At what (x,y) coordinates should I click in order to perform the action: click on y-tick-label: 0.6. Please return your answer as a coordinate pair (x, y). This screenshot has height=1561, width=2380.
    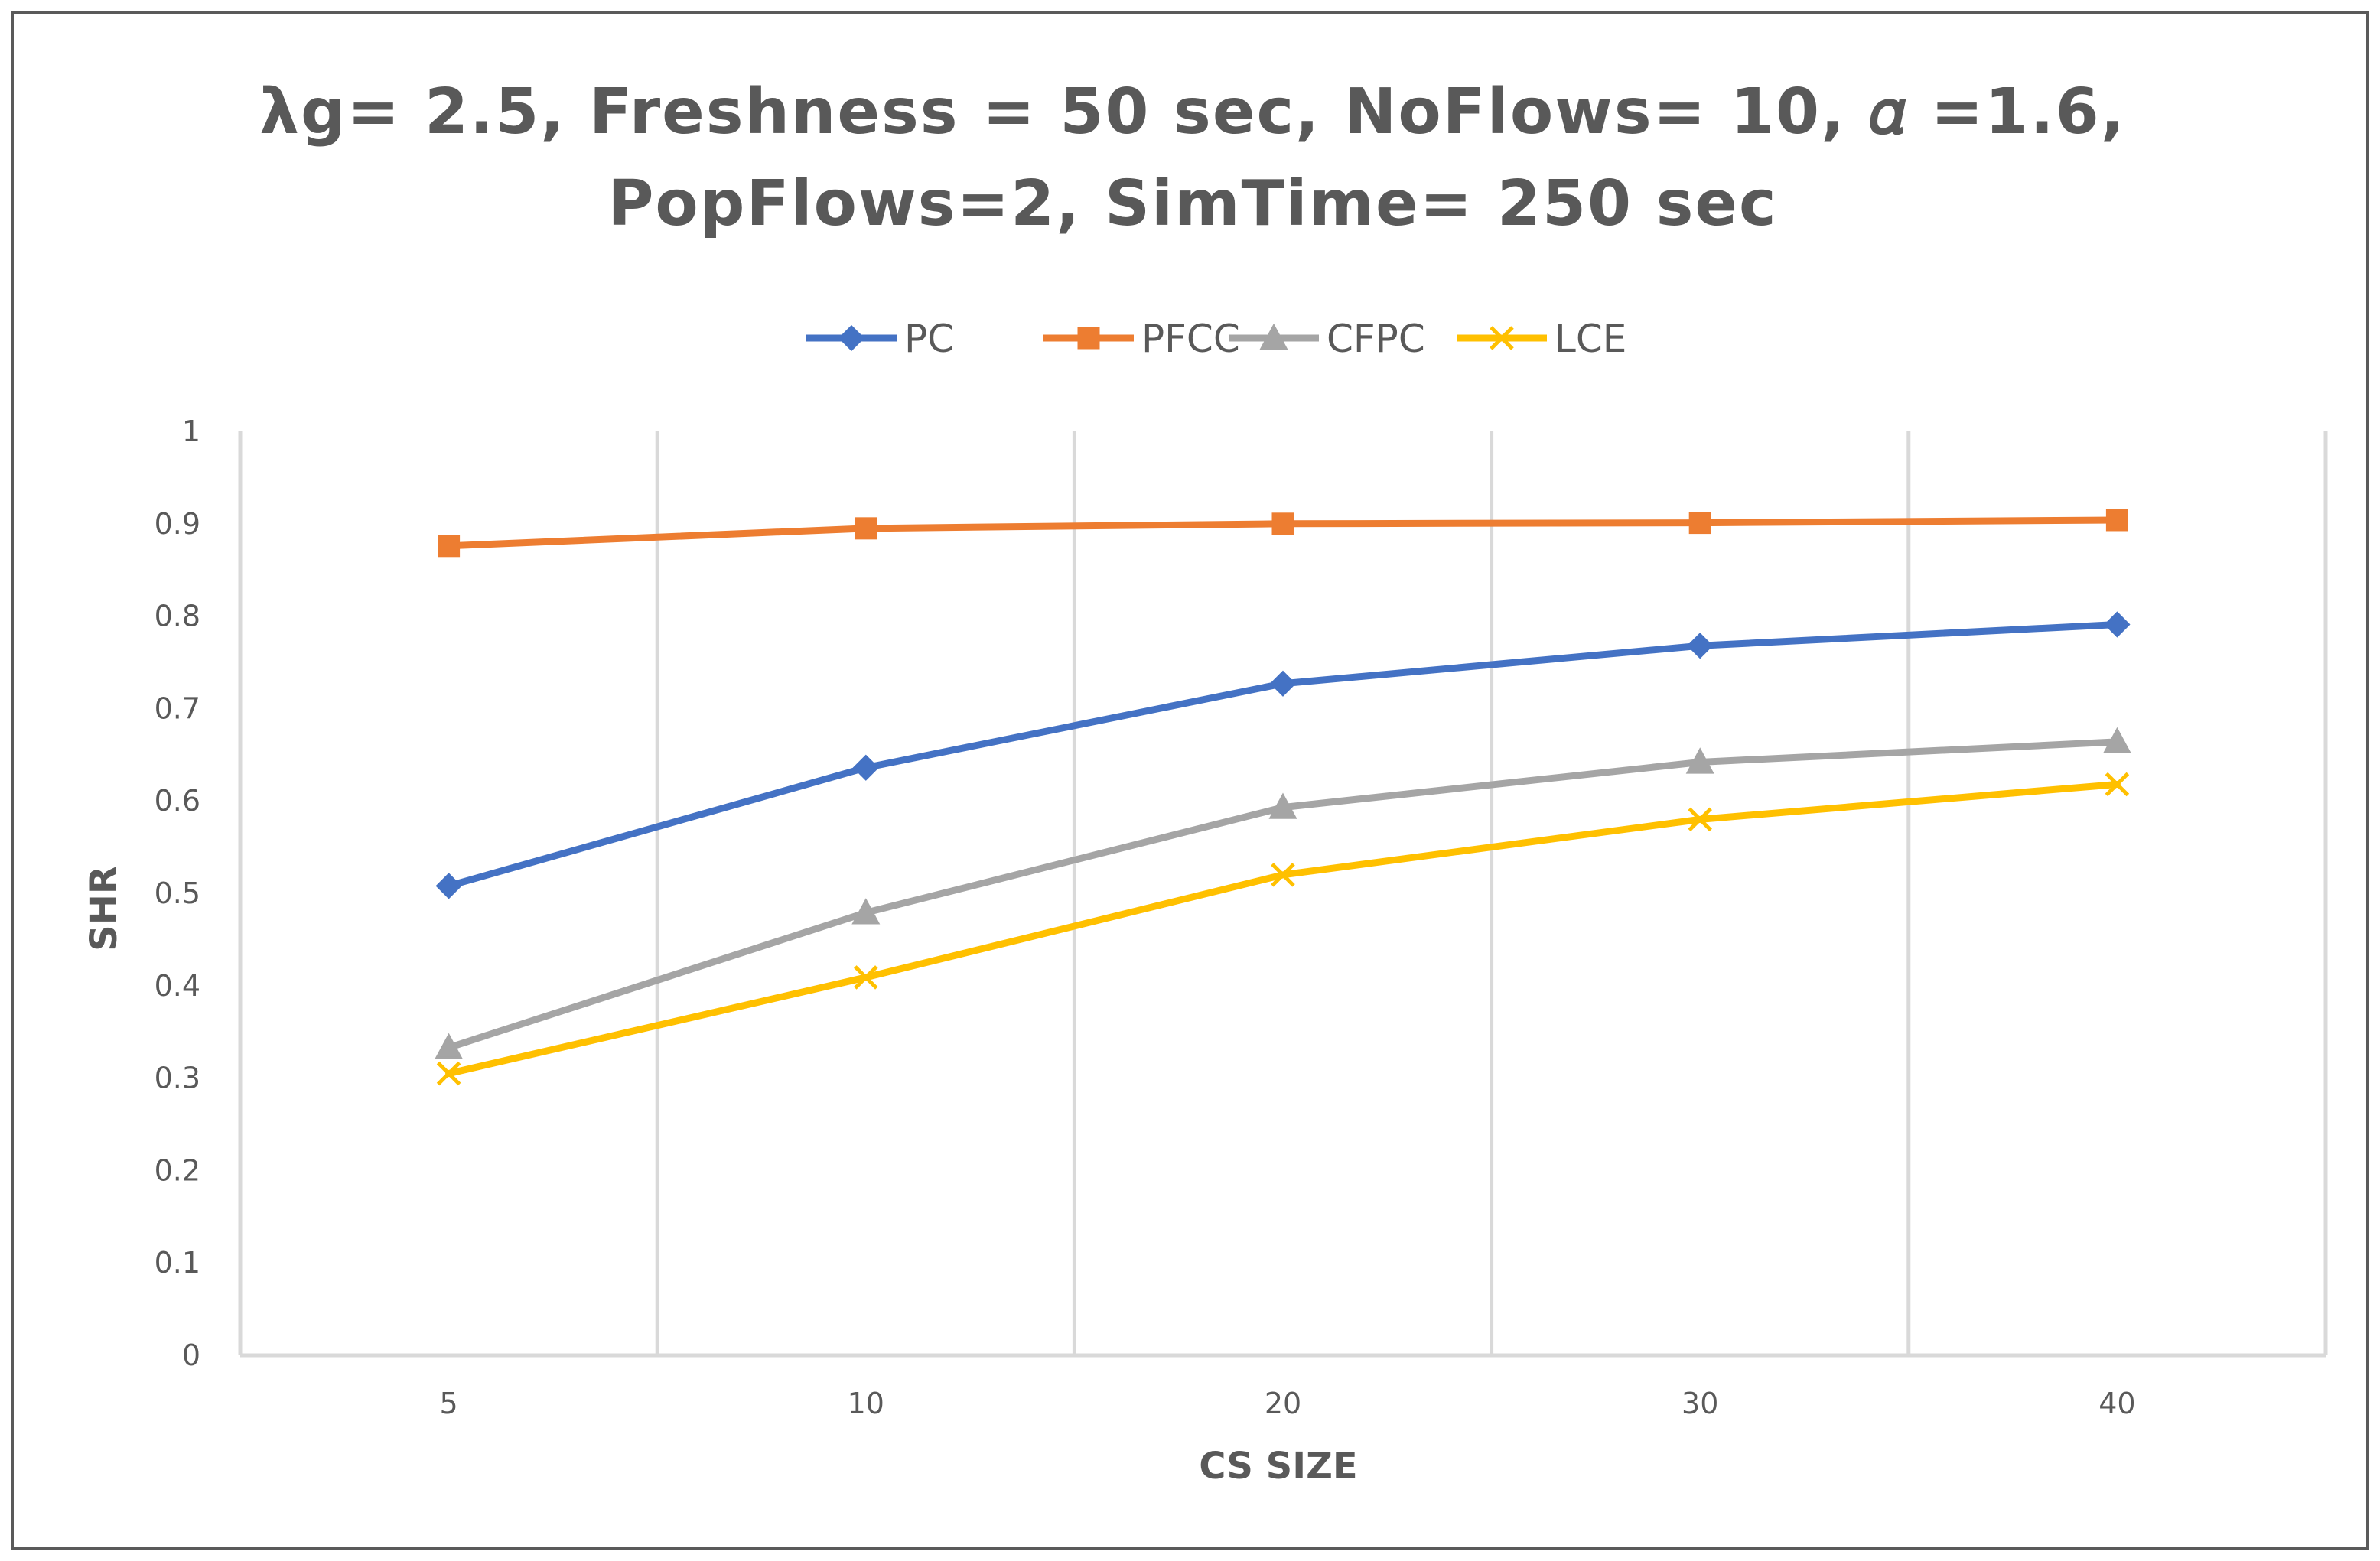
    Looking at the image, I should click on (177, 801).